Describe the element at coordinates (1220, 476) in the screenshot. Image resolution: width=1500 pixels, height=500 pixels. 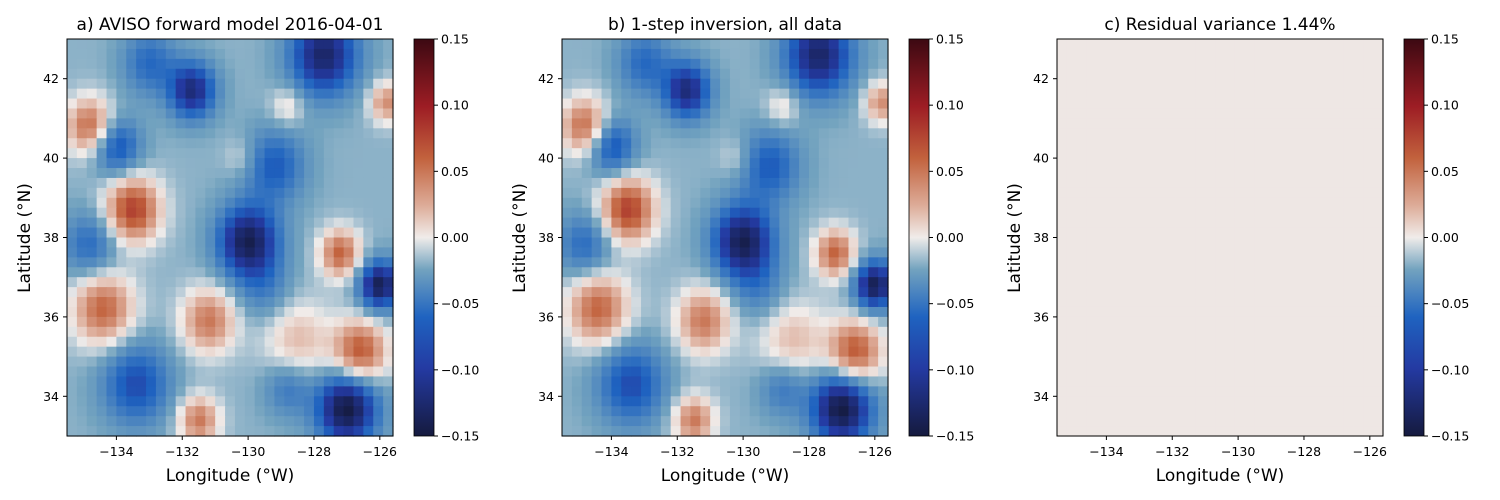
I see `x-axis-label: Longitude (°W)` at that location.